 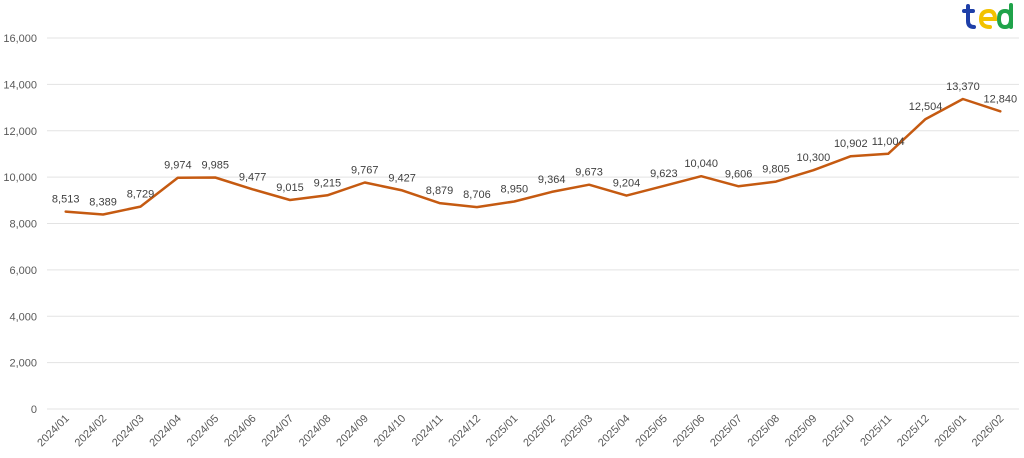 What do you see at coordinates (987, 16) in the screenshot?
I see `brand-logo-icon` at bounding box center [987, 16].